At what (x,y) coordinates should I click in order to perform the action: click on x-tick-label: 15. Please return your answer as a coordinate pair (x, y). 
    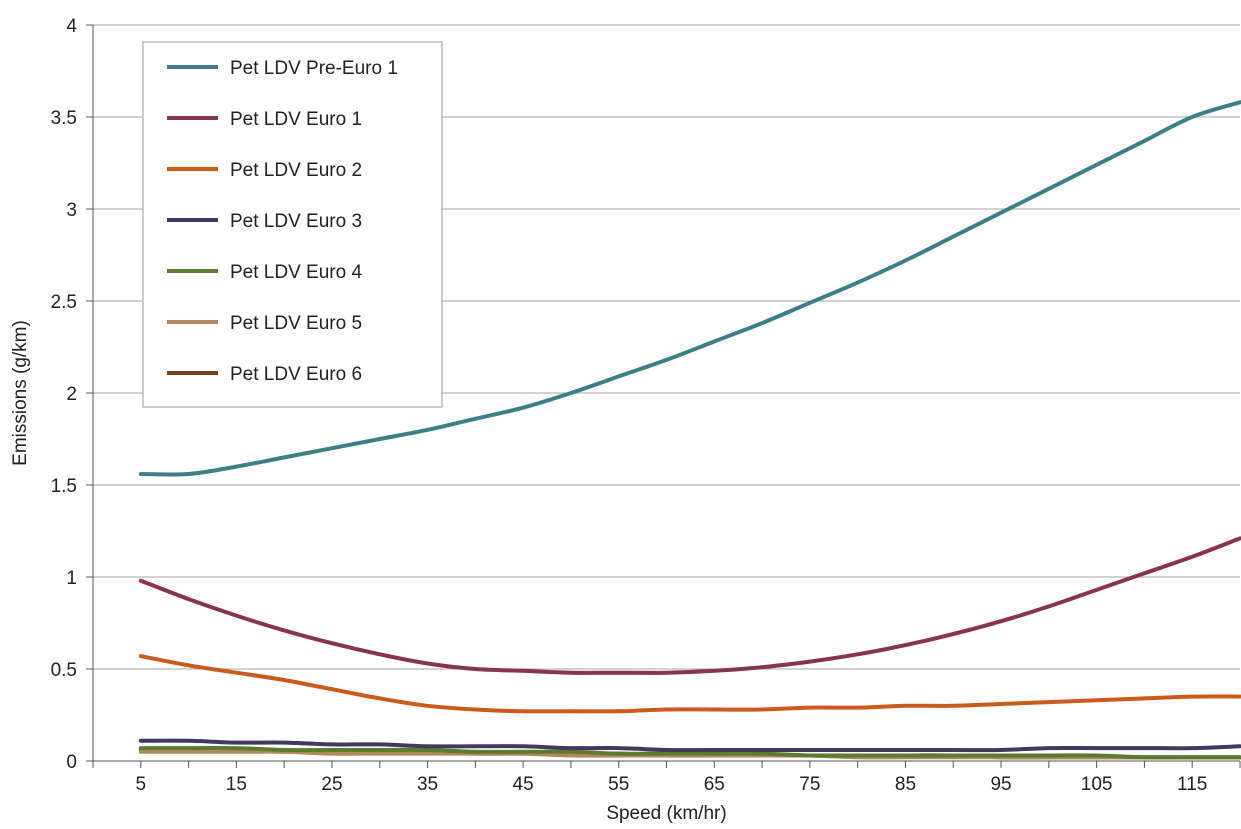
    Looking at the image, I should click on (236, 784).